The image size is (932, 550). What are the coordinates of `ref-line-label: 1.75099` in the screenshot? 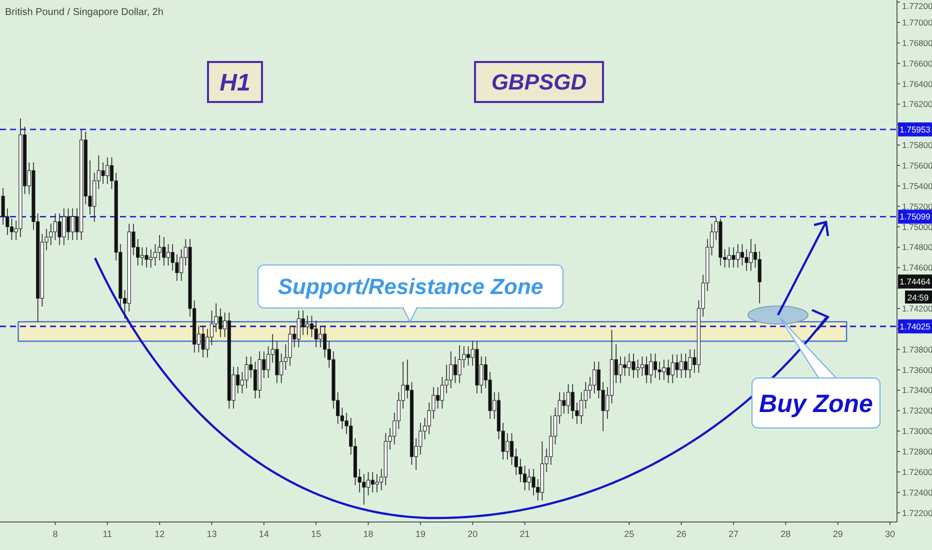 It's located at (915, 217).